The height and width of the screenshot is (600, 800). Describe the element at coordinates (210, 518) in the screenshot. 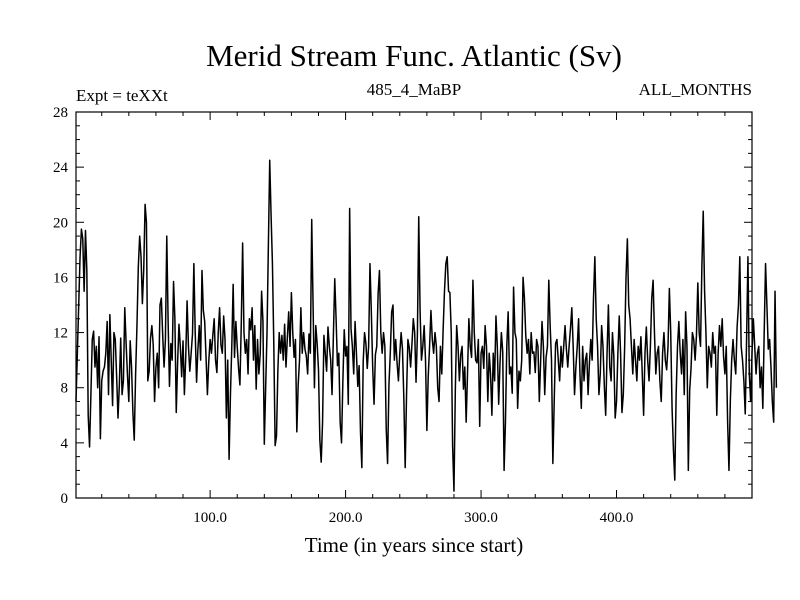

I see `x-tick-label: 100.0` at that location.